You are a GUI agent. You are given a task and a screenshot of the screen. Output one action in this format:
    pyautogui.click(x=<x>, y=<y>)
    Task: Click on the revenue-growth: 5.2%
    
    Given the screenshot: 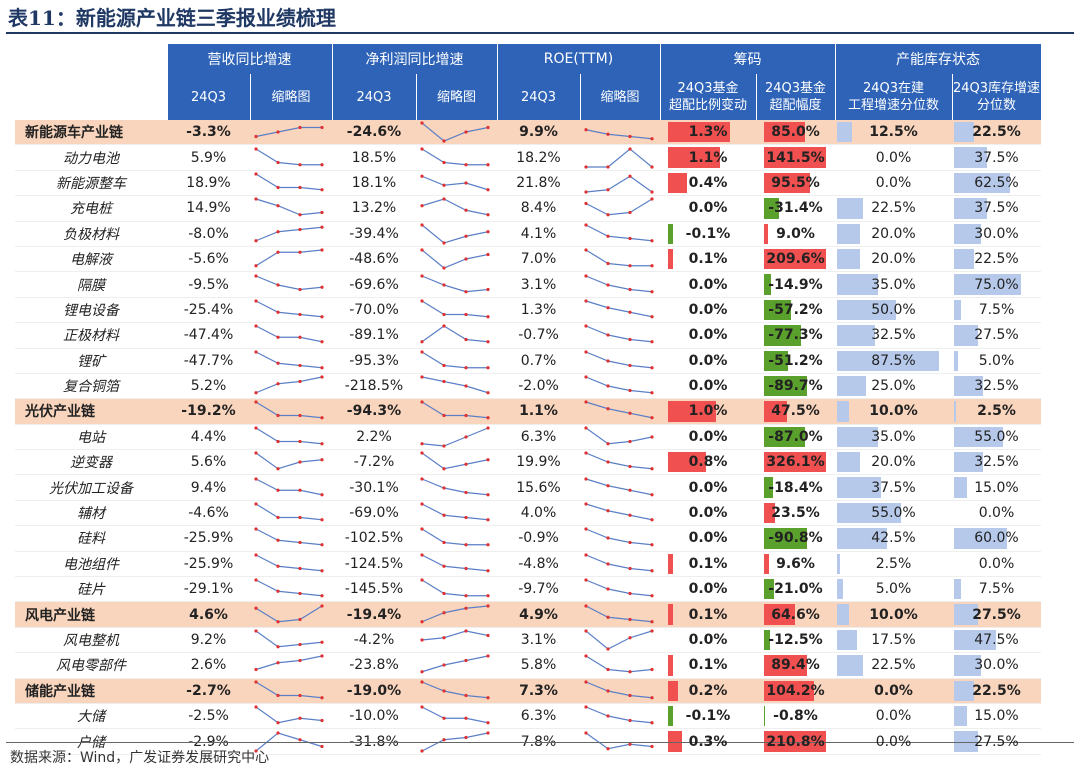 What is the action you would take?
    pyautogui.click(x=208, y=386)
    